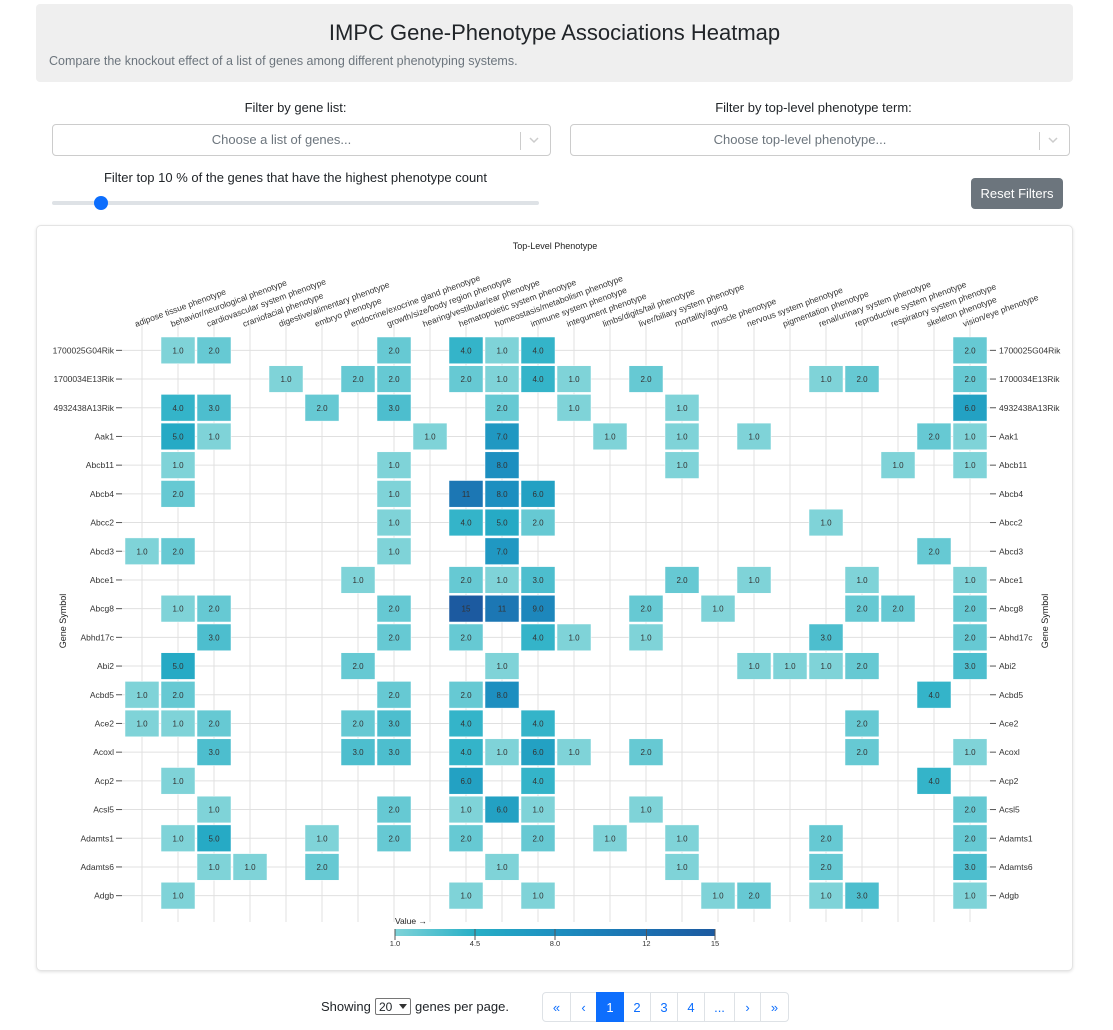 The height and width of the screenshot is (1030, 1113). I want to click on y-tick-label-left: Acsl5, so click(103, 810).